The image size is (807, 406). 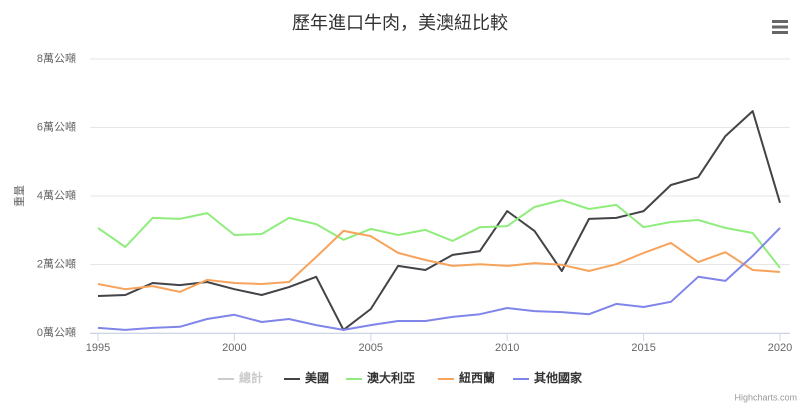 What do you see at coordinates (56, 263) in the screenshot?
I see `y-tick-label: 2萬公噸` at bounding box center [56, 263].